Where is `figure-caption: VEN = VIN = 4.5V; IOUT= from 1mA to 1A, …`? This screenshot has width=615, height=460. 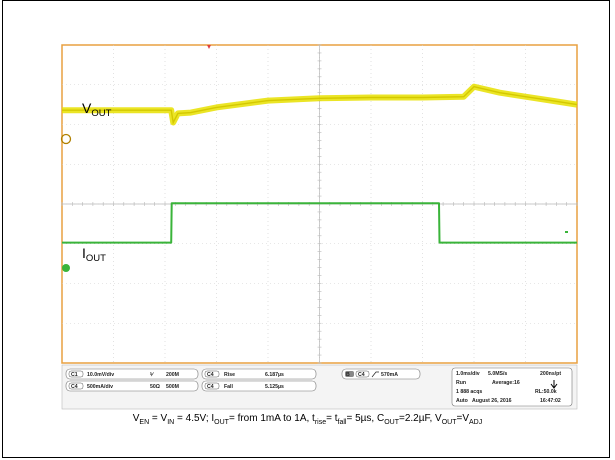 figure-caption: VEN = VIN = 4.5V; IOUT= from 1mA to 1A, … is located at coordinates (307, 419).